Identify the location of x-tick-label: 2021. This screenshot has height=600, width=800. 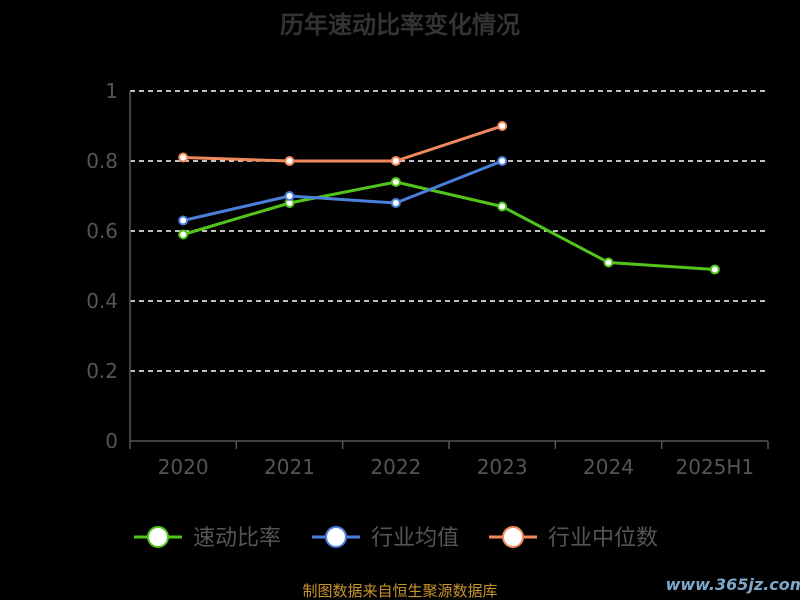
(289, 467).